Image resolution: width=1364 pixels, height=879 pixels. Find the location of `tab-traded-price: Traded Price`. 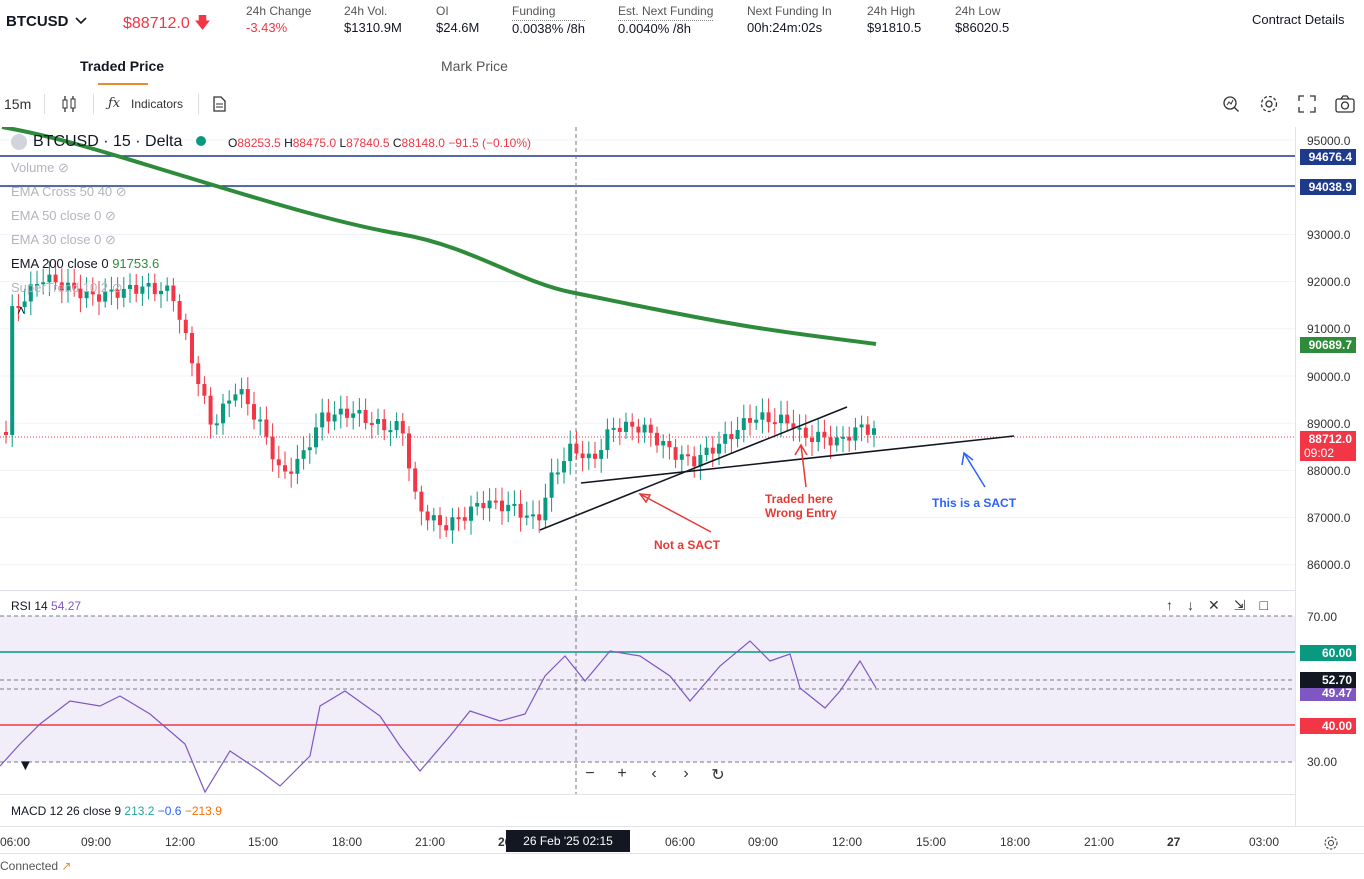

tab-traded-price: Traded Price is located at coordinates (122, 66).